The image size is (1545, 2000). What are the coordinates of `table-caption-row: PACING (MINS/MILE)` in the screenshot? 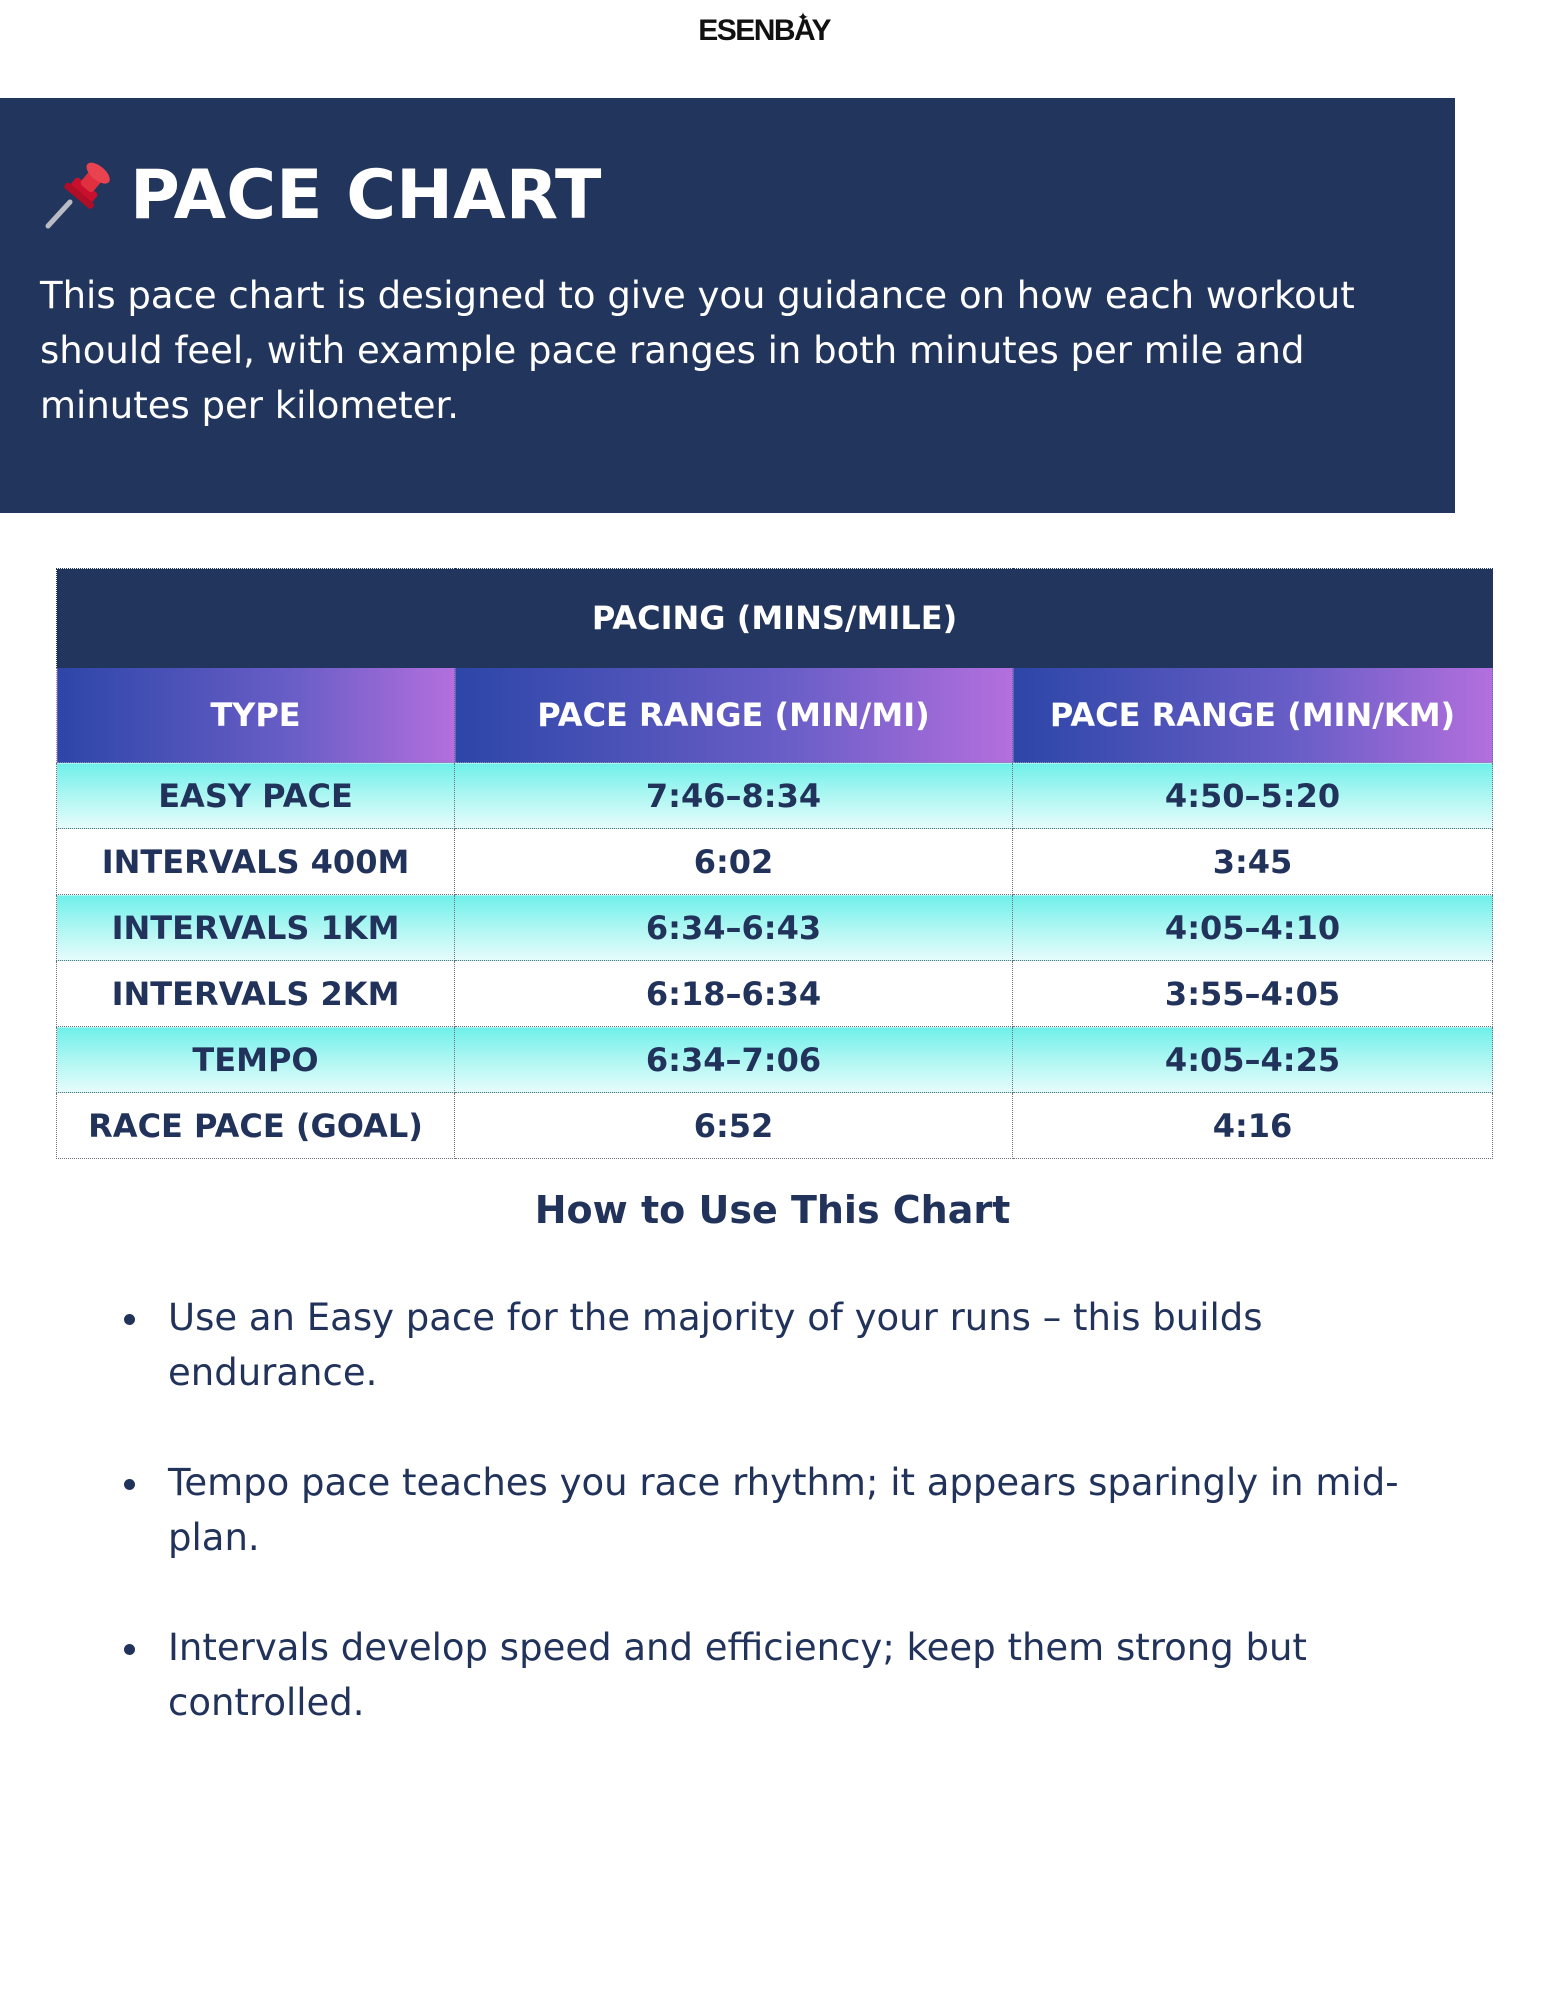 It's located at (774, 618).